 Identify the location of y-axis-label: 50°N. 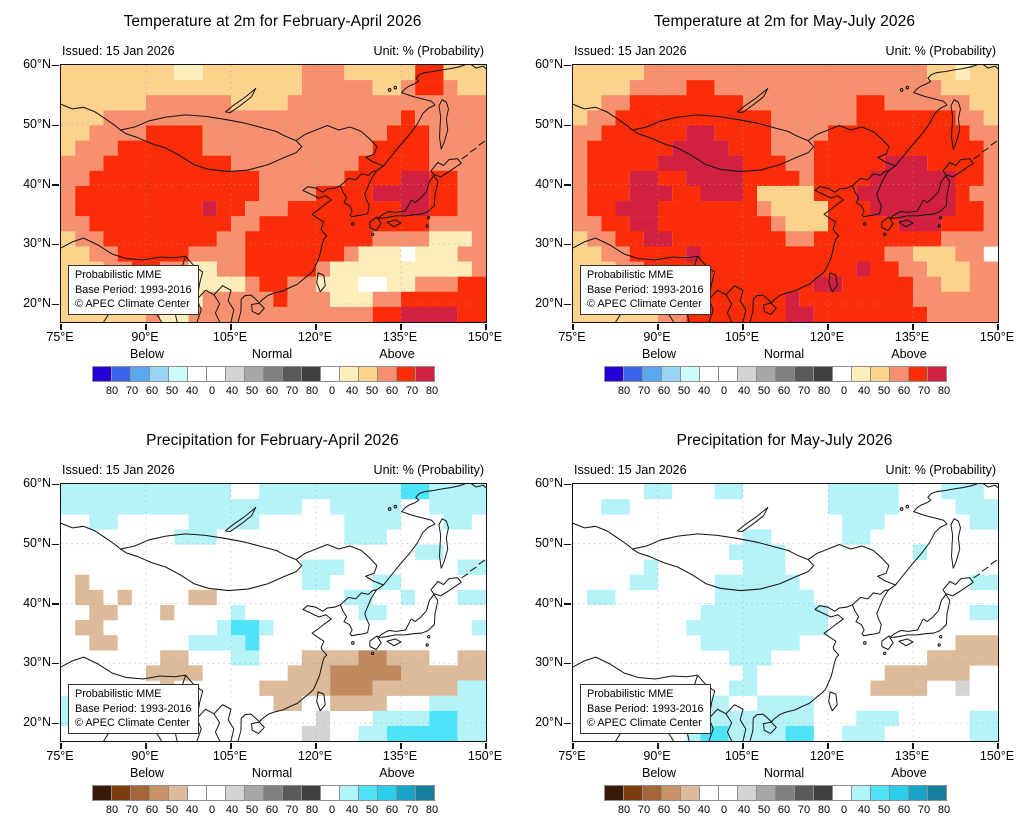
(549, 123).